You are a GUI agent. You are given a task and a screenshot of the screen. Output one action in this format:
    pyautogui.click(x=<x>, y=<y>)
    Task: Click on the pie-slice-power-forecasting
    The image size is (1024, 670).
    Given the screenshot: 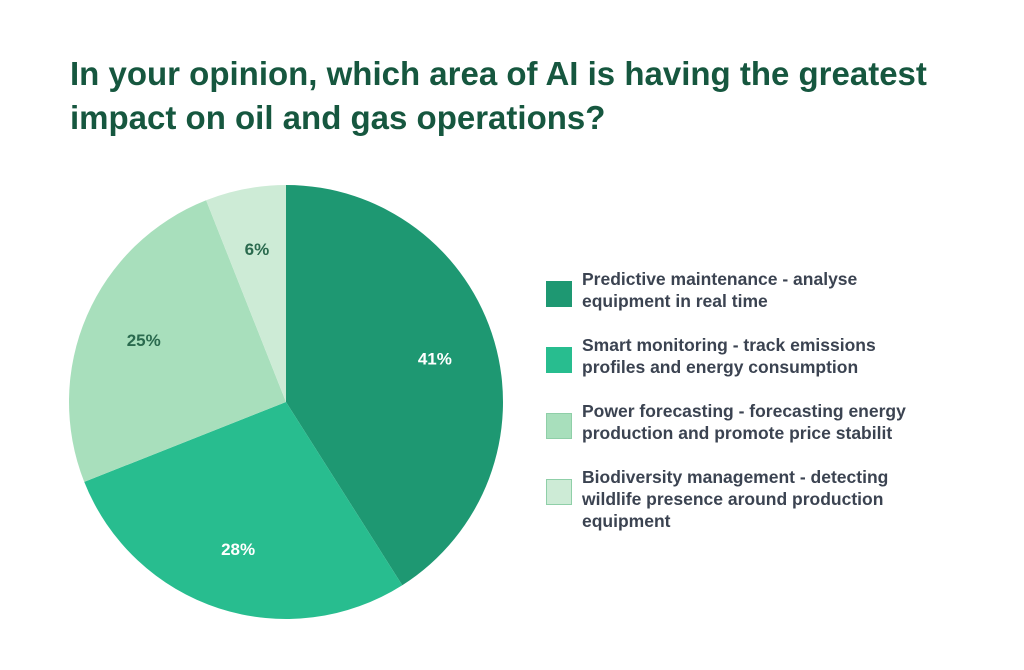 What is the action you would take?
    pyautogui.click(x=178, y=341)
    